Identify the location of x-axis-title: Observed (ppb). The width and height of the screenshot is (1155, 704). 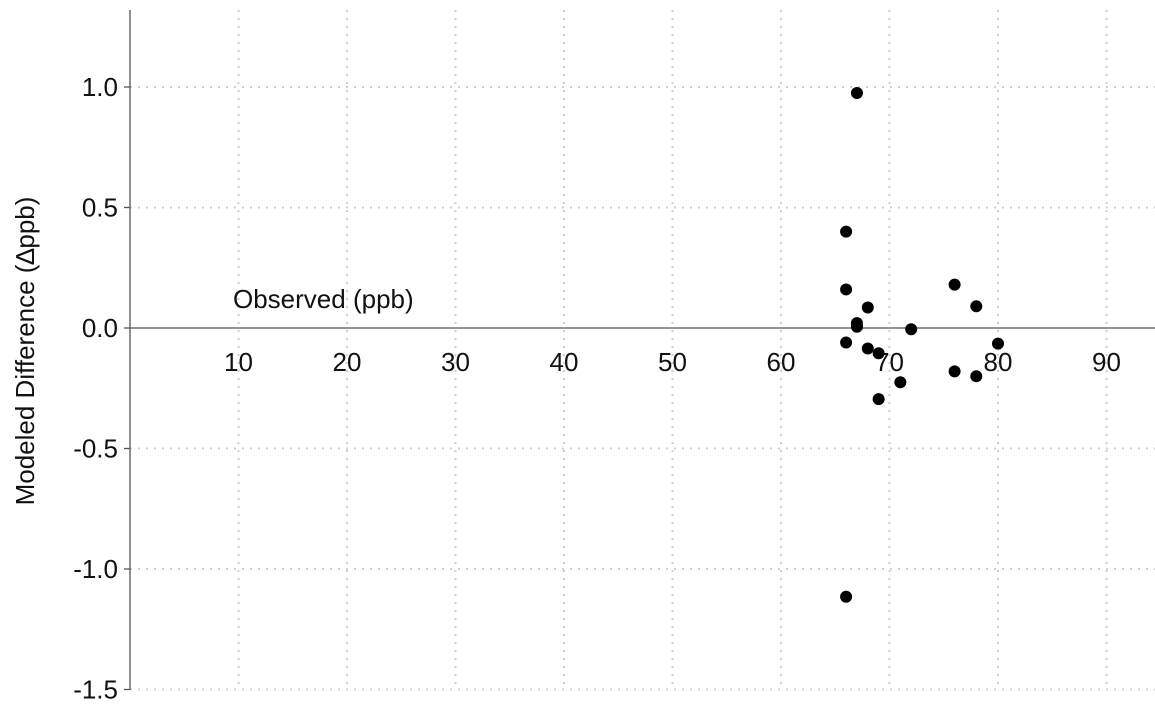
(323, 299).